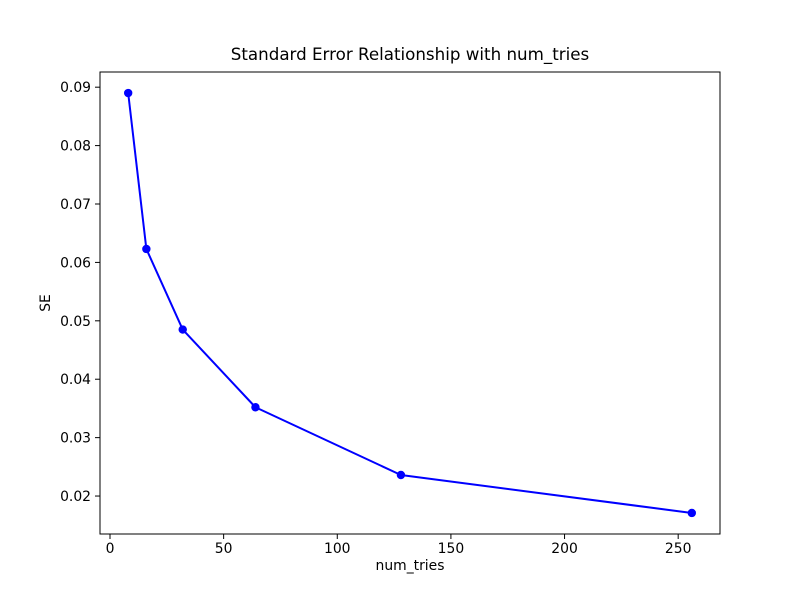  I want to click on x-tick-label: 150, so click(451, 549).